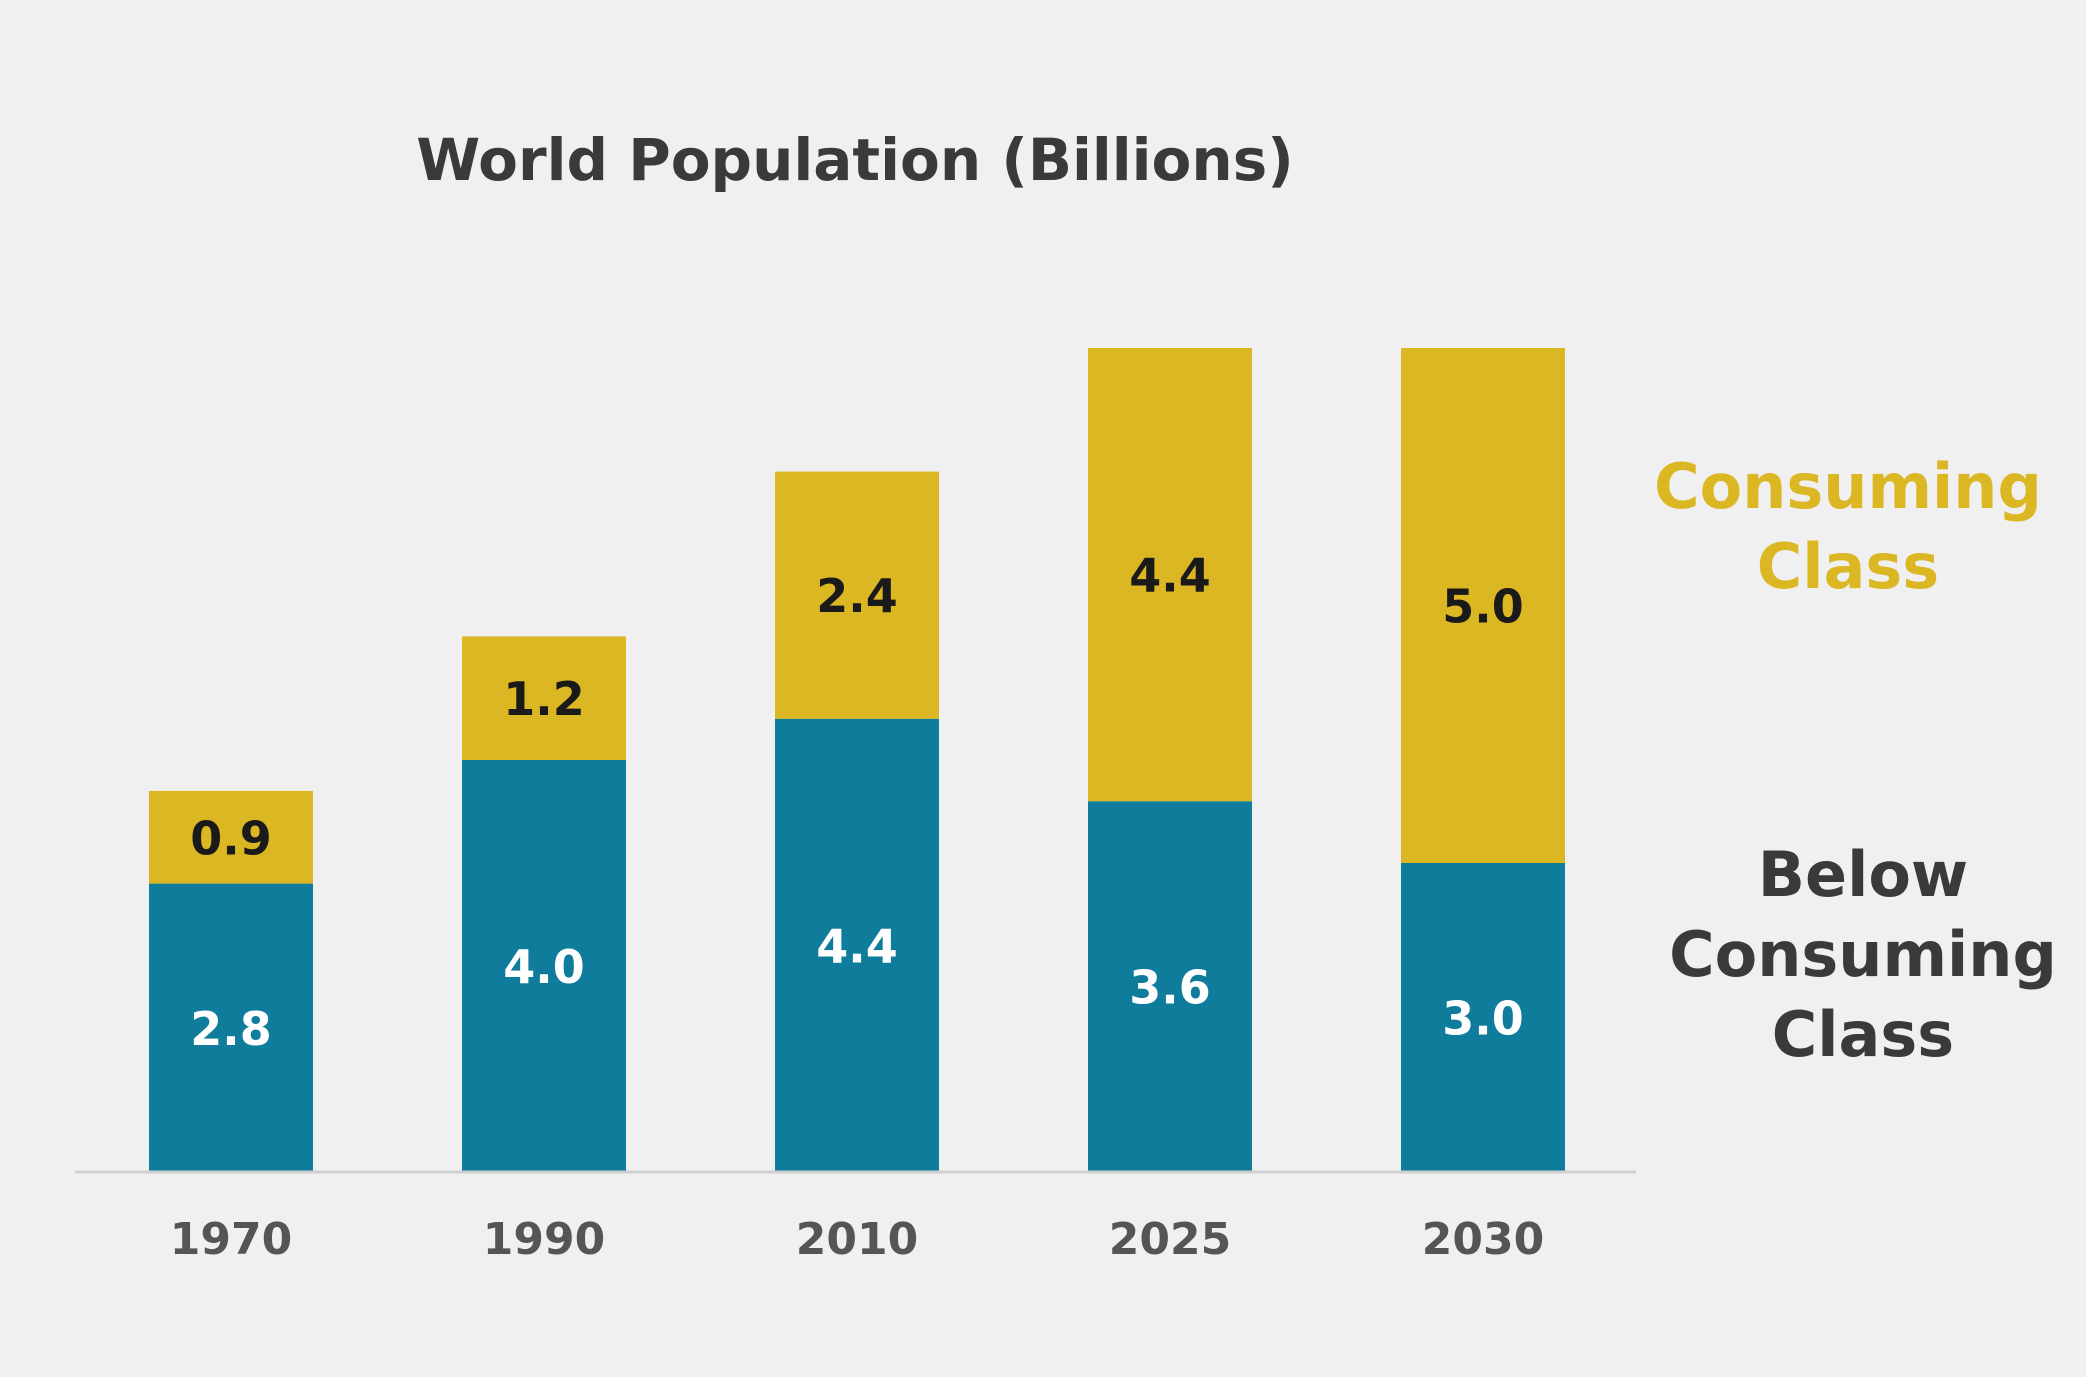 Image resolution: width=2086 pixels, height=1377 pixels. I want to click on bar-below-consuming-2010, so click(857, 945).